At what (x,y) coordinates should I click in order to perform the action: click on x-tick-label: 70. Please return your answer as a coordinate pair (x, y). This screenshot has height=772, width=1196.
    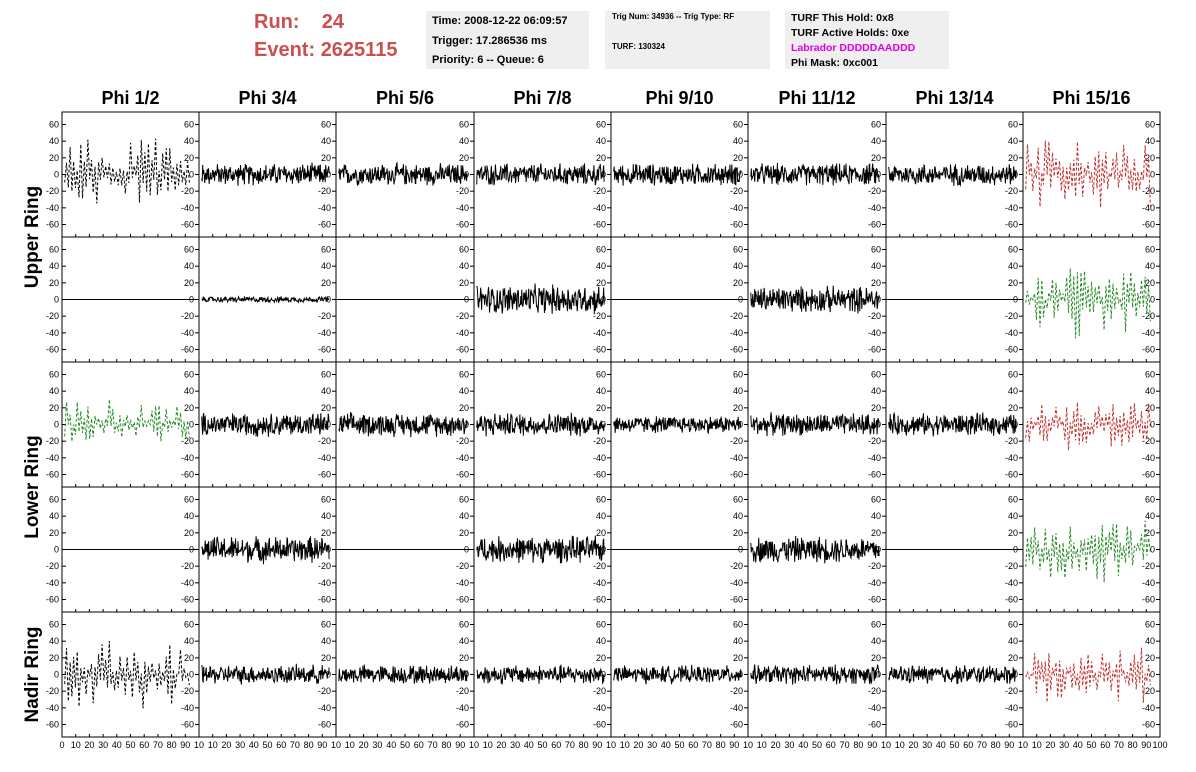
    Looking at the image, I should click on (158, 745).